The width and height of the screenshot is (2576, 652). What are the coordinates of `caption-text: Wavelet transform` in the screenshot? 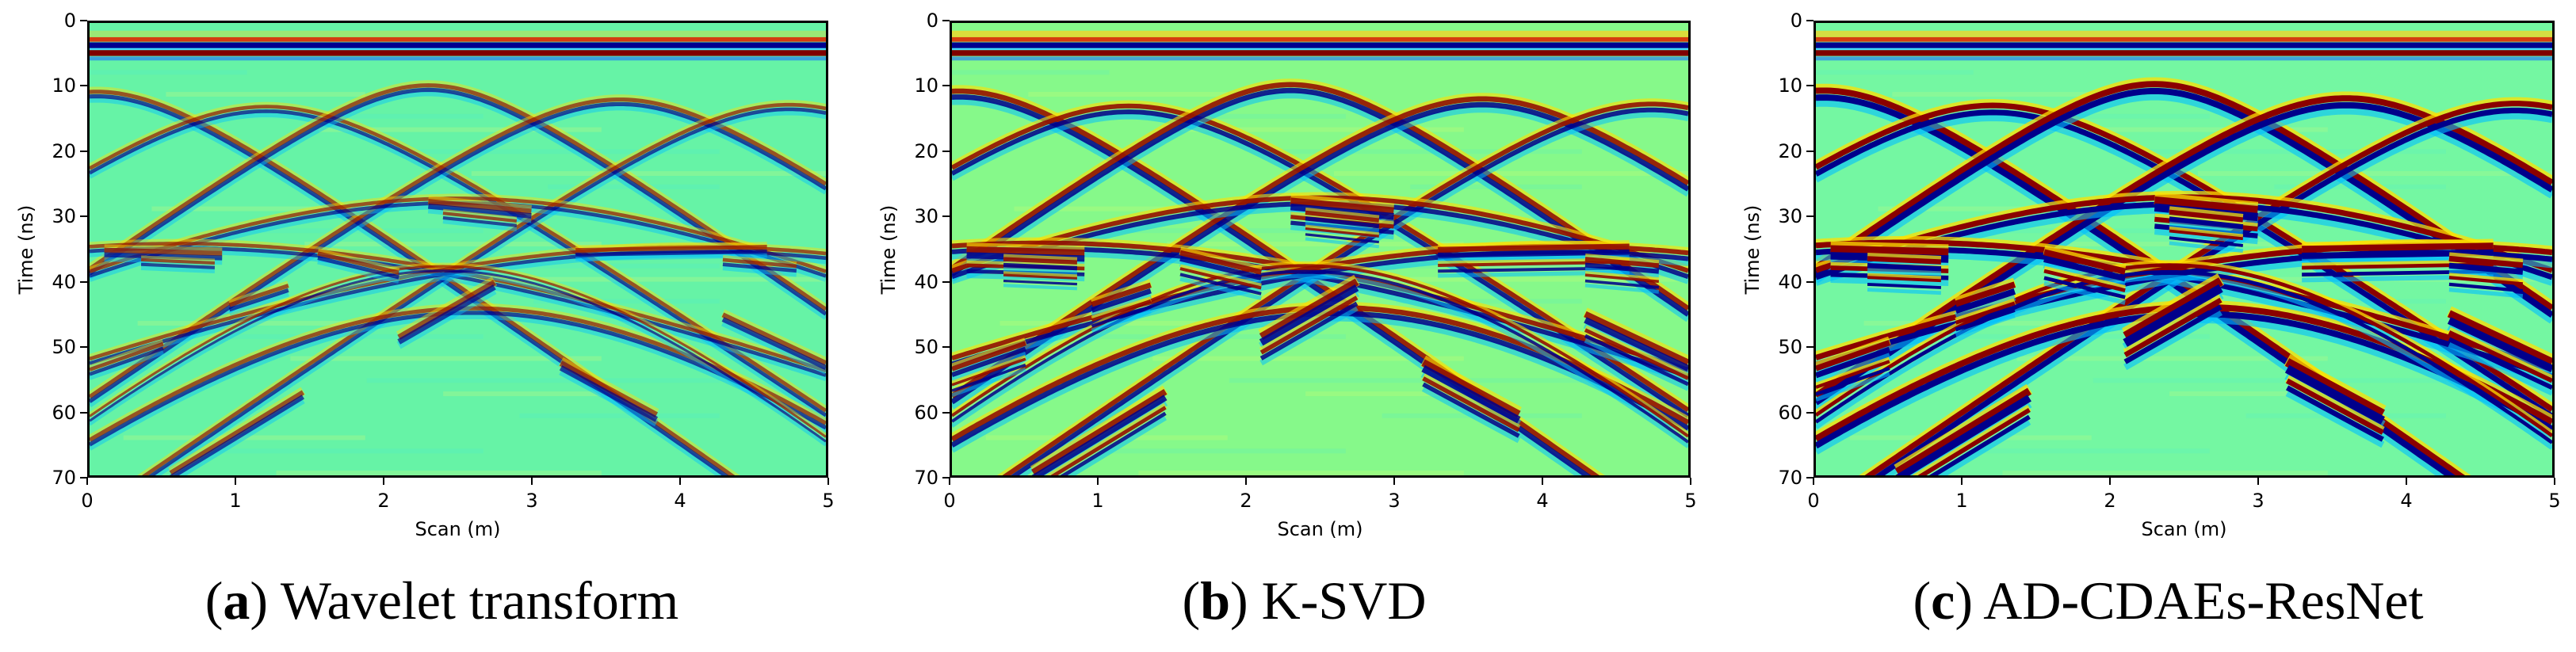 It's located at (479, 600).